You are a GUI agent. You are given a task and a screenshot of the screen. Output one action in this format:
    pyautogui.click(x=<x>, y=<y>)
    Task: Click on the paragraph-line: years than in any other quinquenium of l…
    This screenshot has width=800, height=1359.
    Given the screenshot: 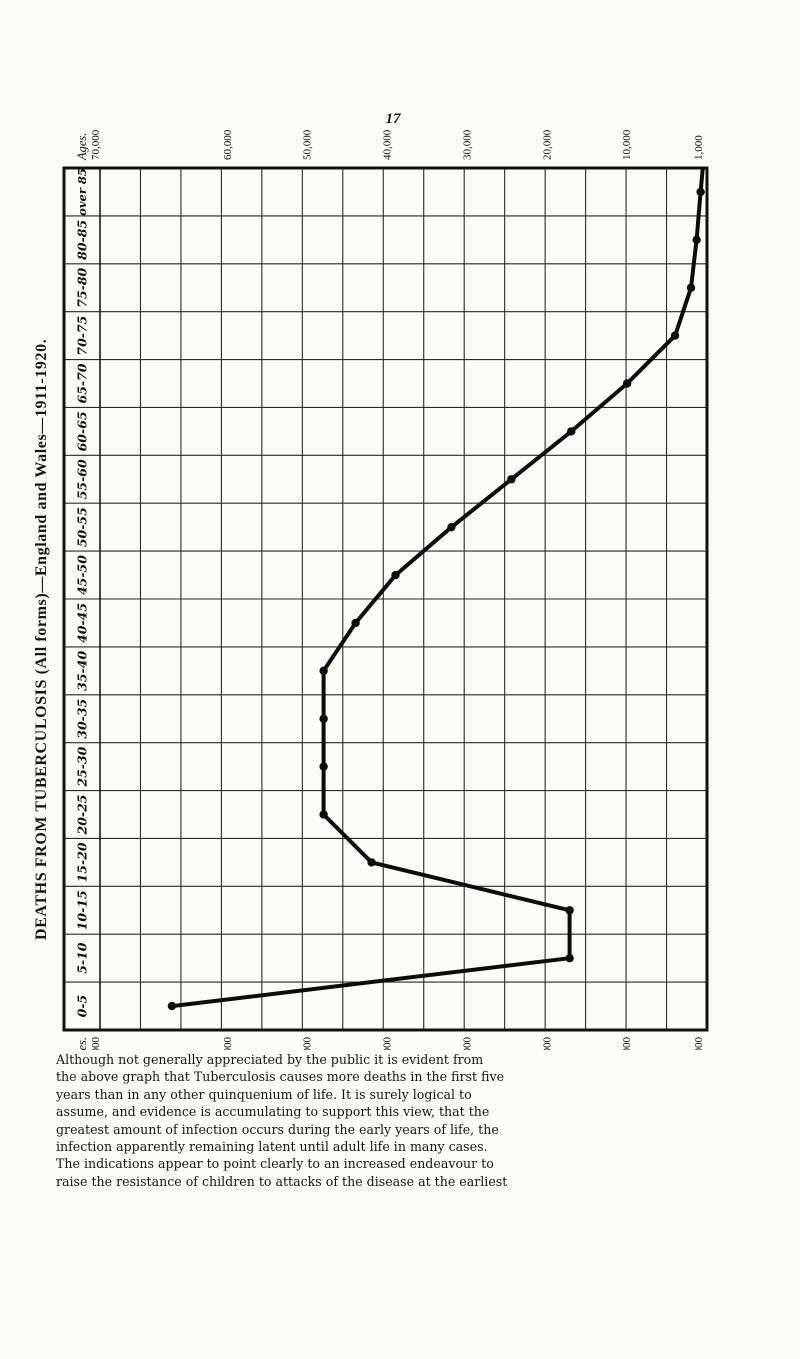 What is the action you would take?
    pyautogui.click(x=264, y=1094)
    